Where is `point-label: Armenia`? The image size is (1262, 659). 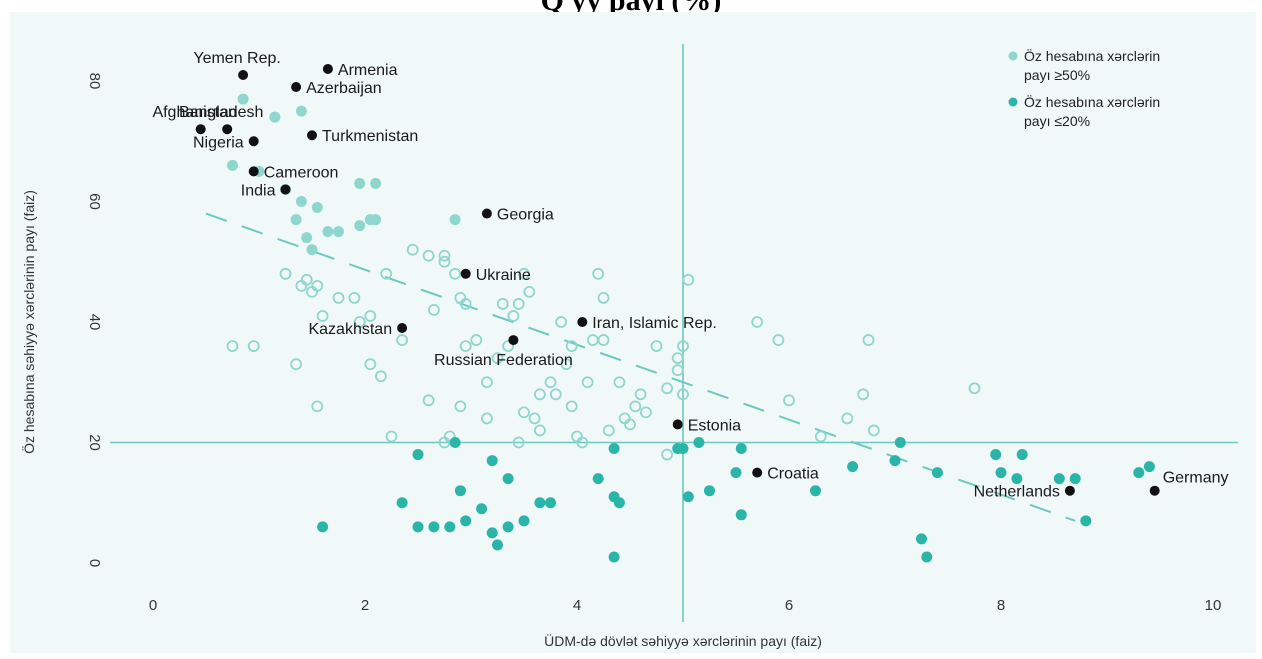
point-label: Armenia is located at coordinates (368, 70).